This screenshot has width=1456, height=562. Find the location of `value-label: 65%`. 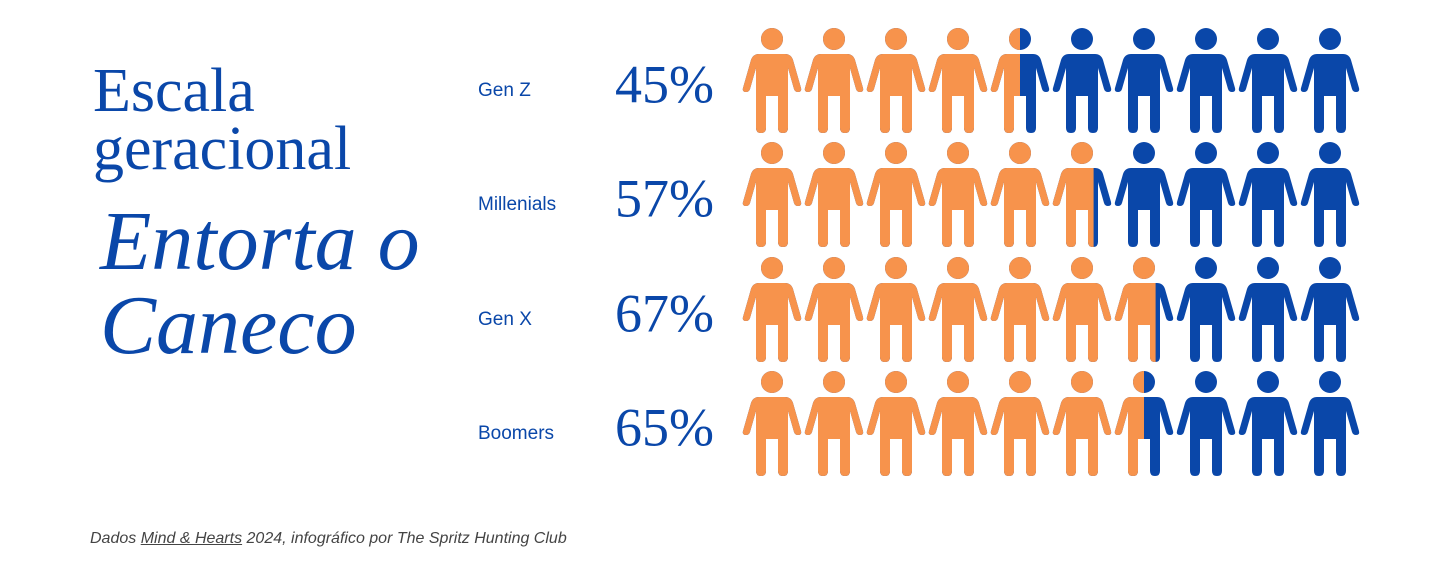

value-label: 65% is located at coordinates (664, 427).